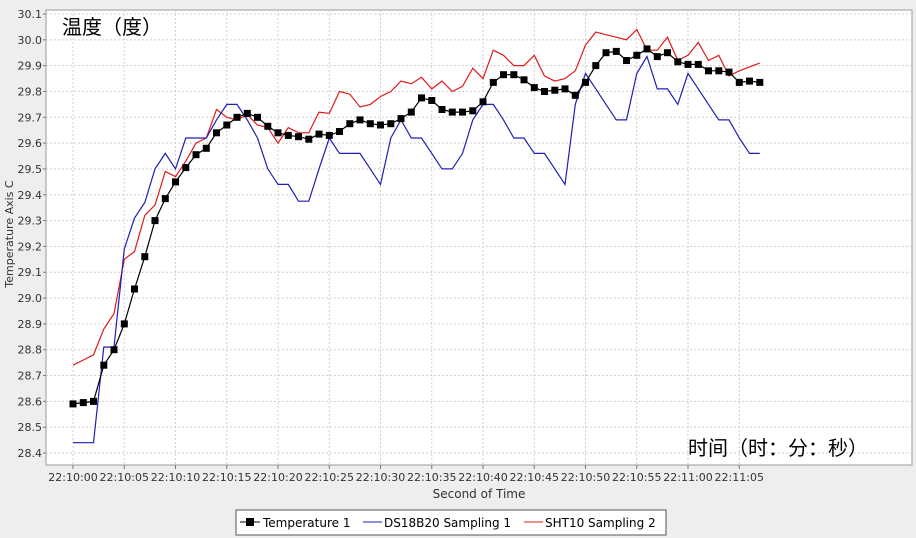  Describe the element at coordinates (30, 91) in the screenshot. I see `y-tick-label: 29.8` at that location.